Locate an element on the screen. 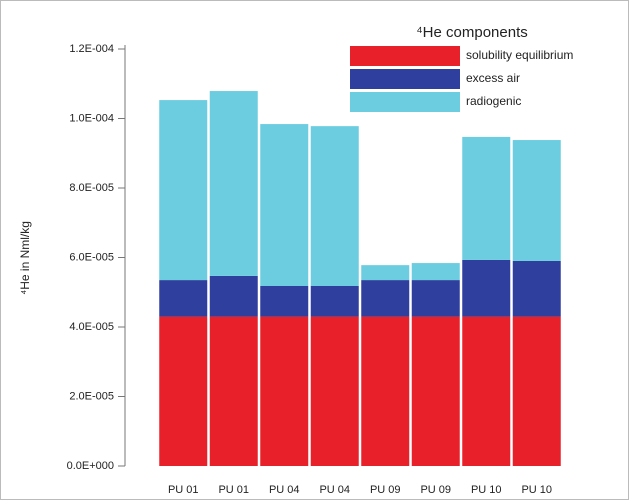 The height and width of the screenshot is (500, 629). y-tick-label: 6.0E-005 is located at coordinates (91, 257).